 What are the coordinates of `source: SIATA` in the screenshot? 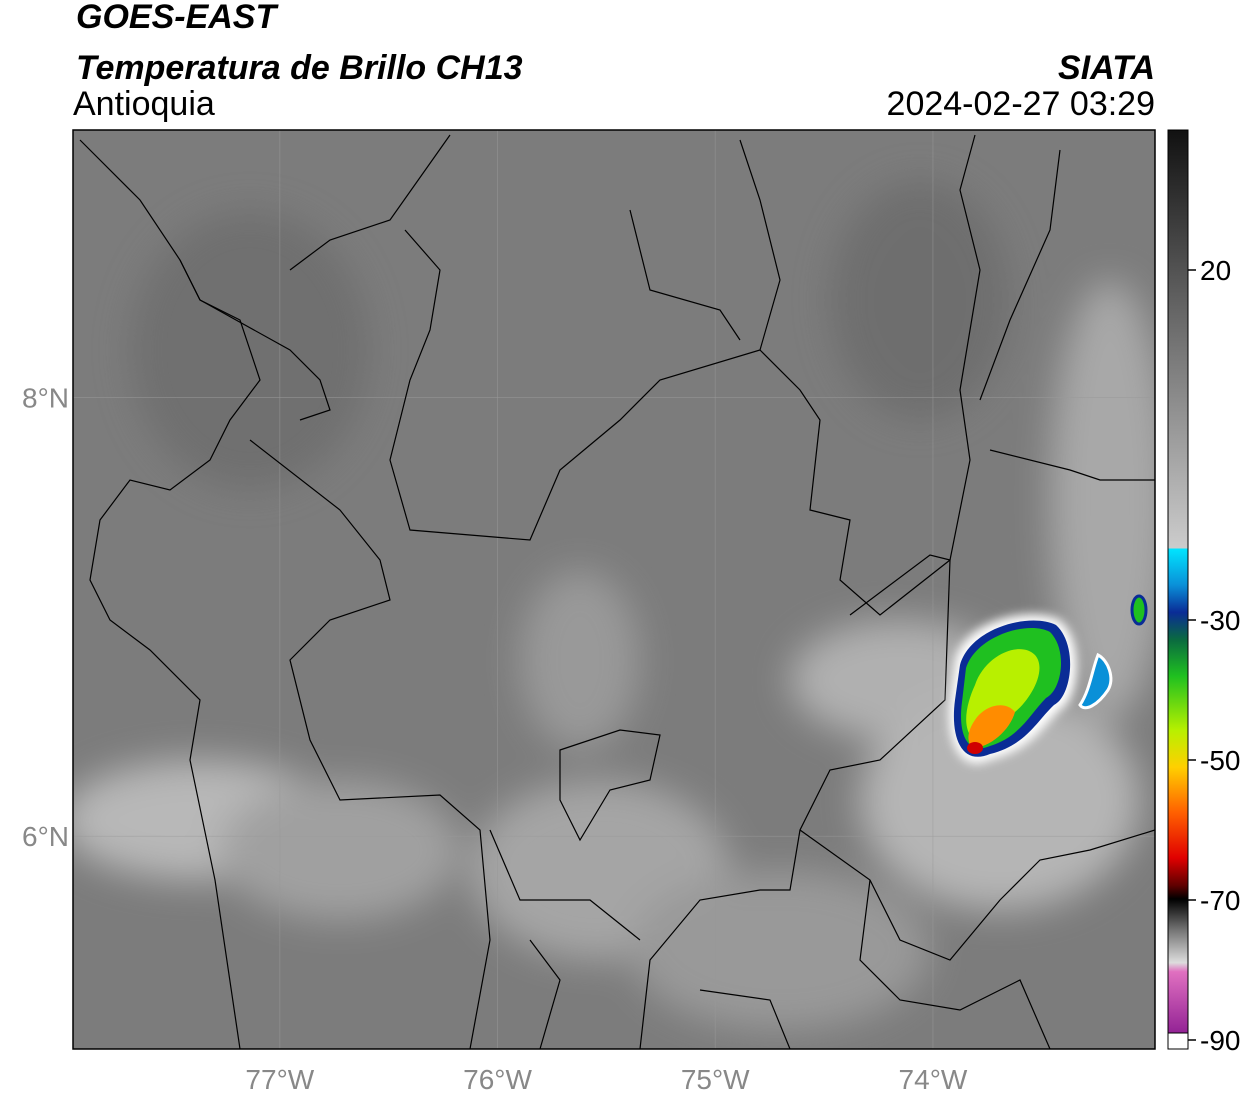 It's located at (1106, 68).